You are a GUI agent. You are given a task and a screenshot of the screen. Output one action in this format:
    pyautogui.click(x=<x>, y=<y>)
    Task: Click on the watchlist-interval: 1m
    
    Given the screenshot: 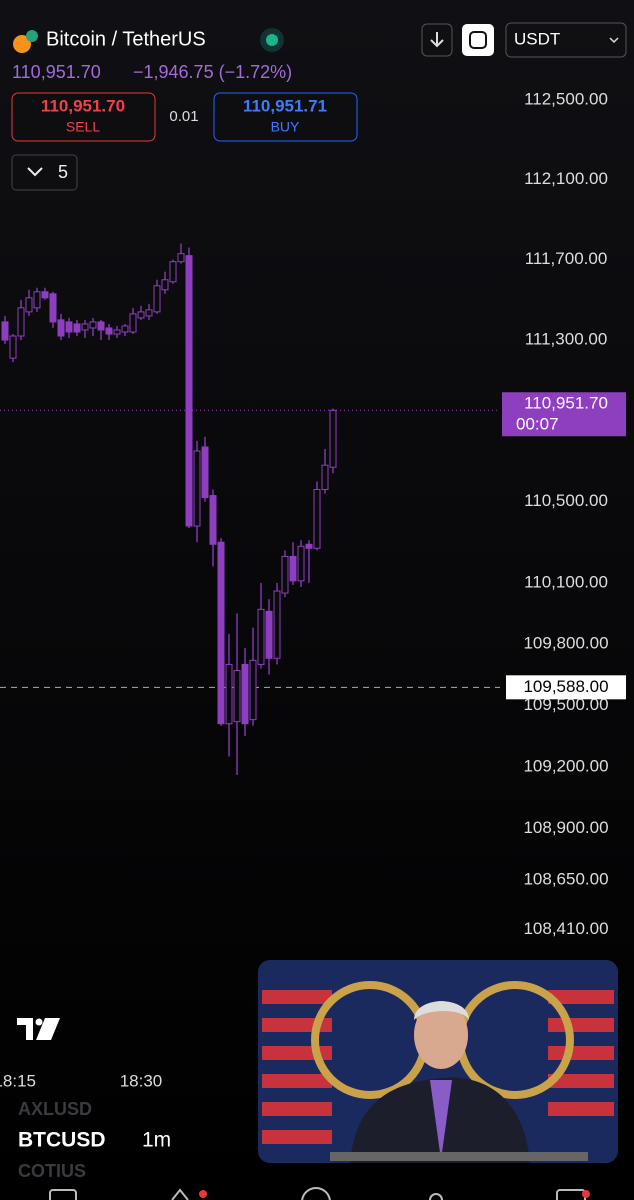 What is the action you would take?
    pyautogui.click(x=156, y=1140)
    